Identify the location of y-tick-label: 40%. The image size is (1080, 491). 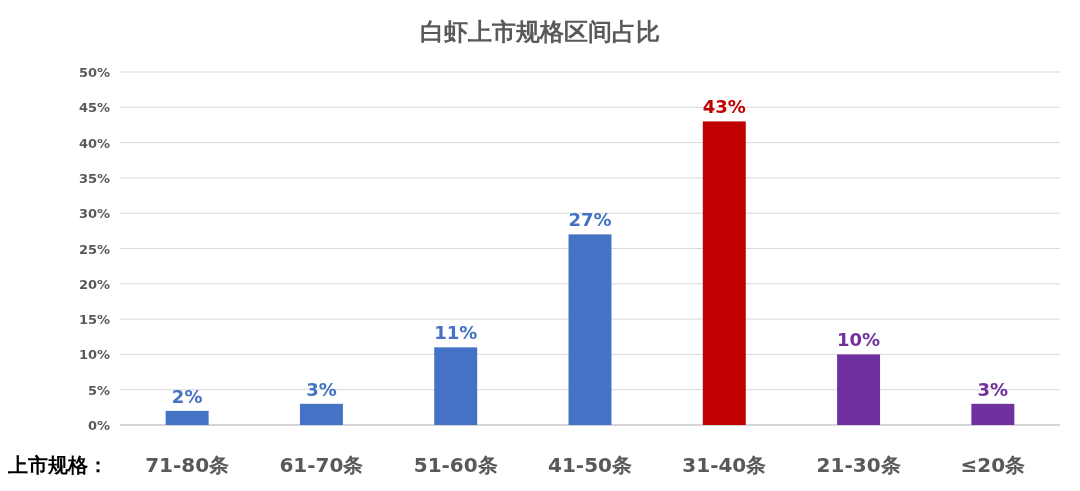
(94, 143).